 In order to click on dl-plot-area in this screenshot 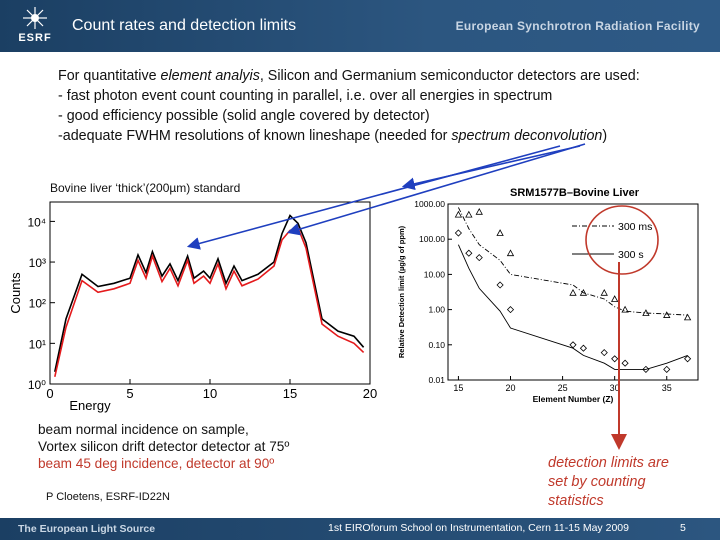, I will do `click(573, 292)`.